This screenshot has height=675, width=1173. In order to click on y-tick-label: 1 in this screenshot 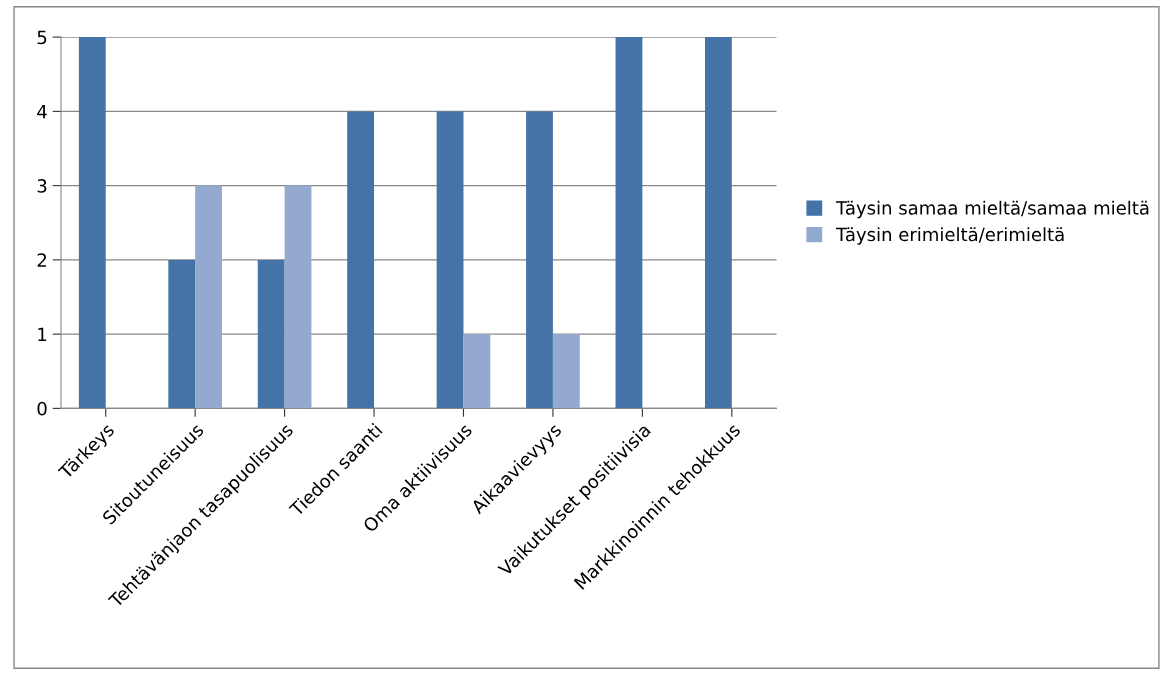, I will do `click(42, 334)`.